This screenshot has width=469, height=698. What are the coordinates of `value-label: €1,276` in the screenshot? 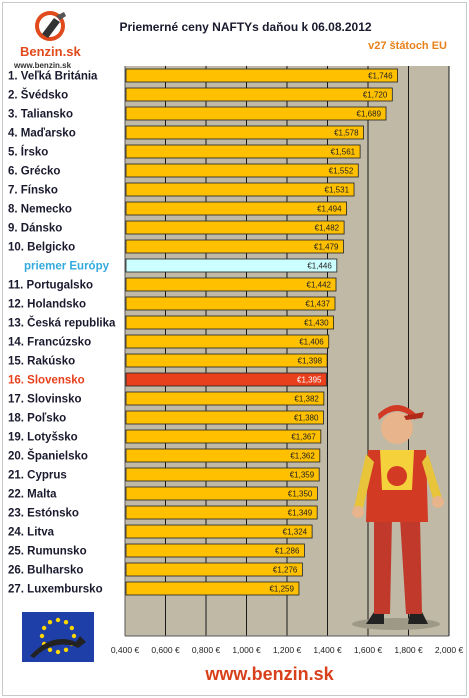 It's located at (285, 570).